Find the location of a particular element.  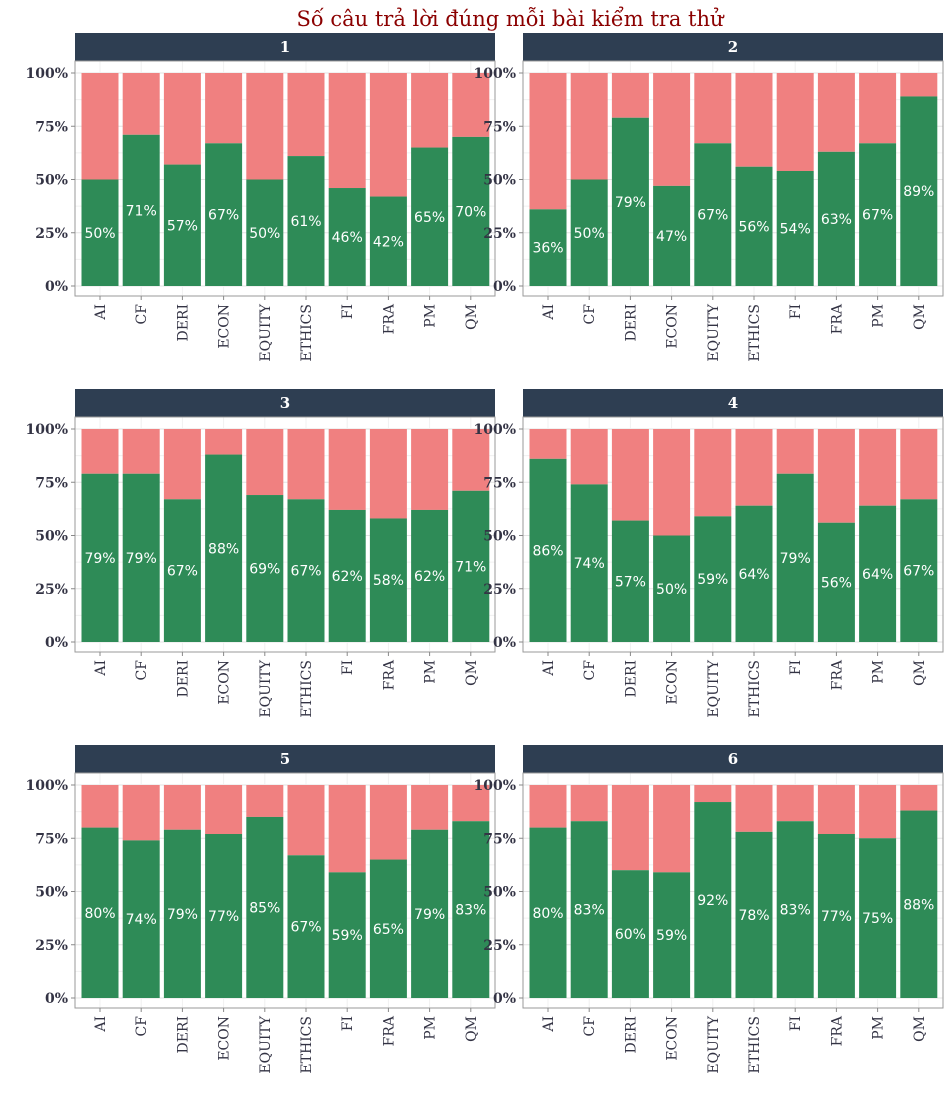

data-label: 54% is located at coordinates (795, 229).